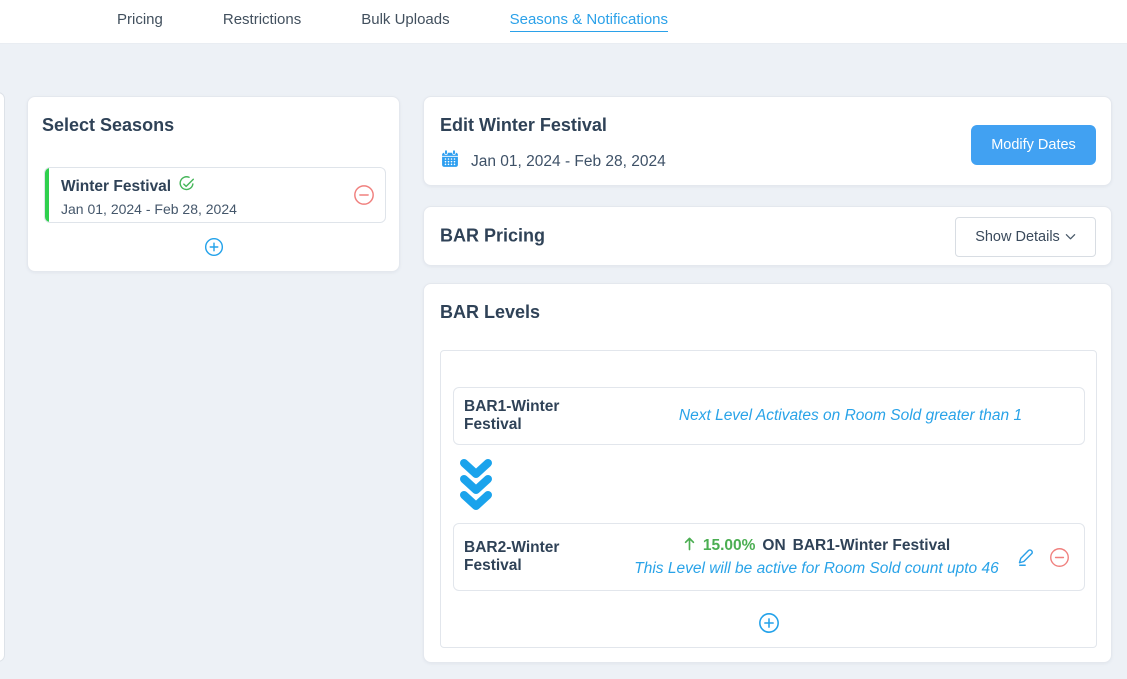 The image size is (1127, 679). I want to click on calendar-icon, so click(450, 161).